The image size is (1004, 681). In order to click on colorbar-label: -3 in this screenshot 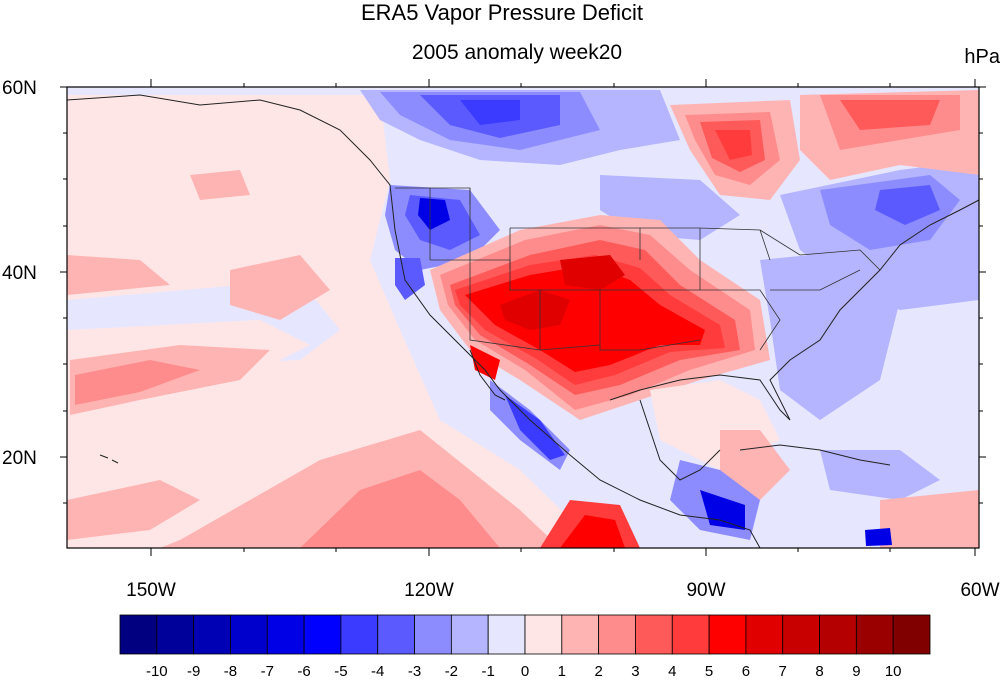, I will do `click(414, 671)`.